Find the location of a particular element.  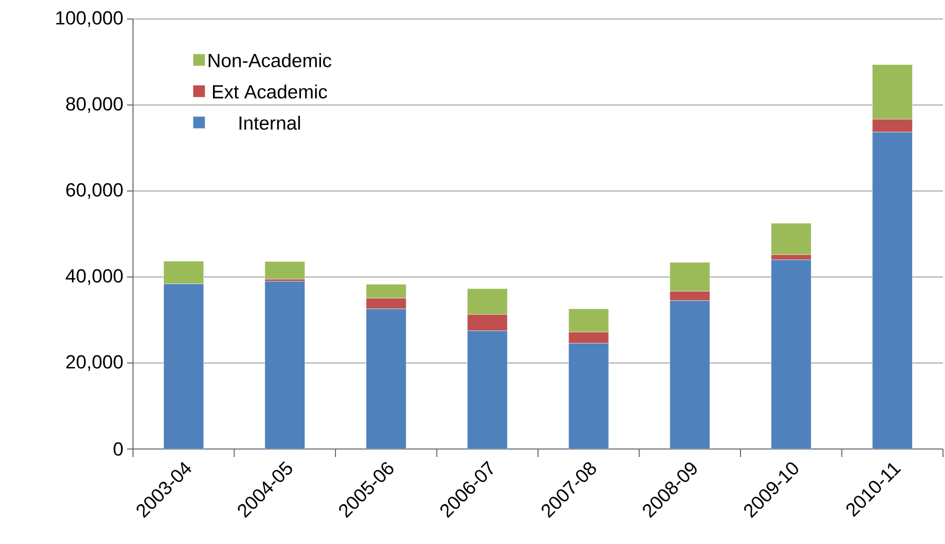

legend-label: Ext Academic is located at coordinates (270, 91).